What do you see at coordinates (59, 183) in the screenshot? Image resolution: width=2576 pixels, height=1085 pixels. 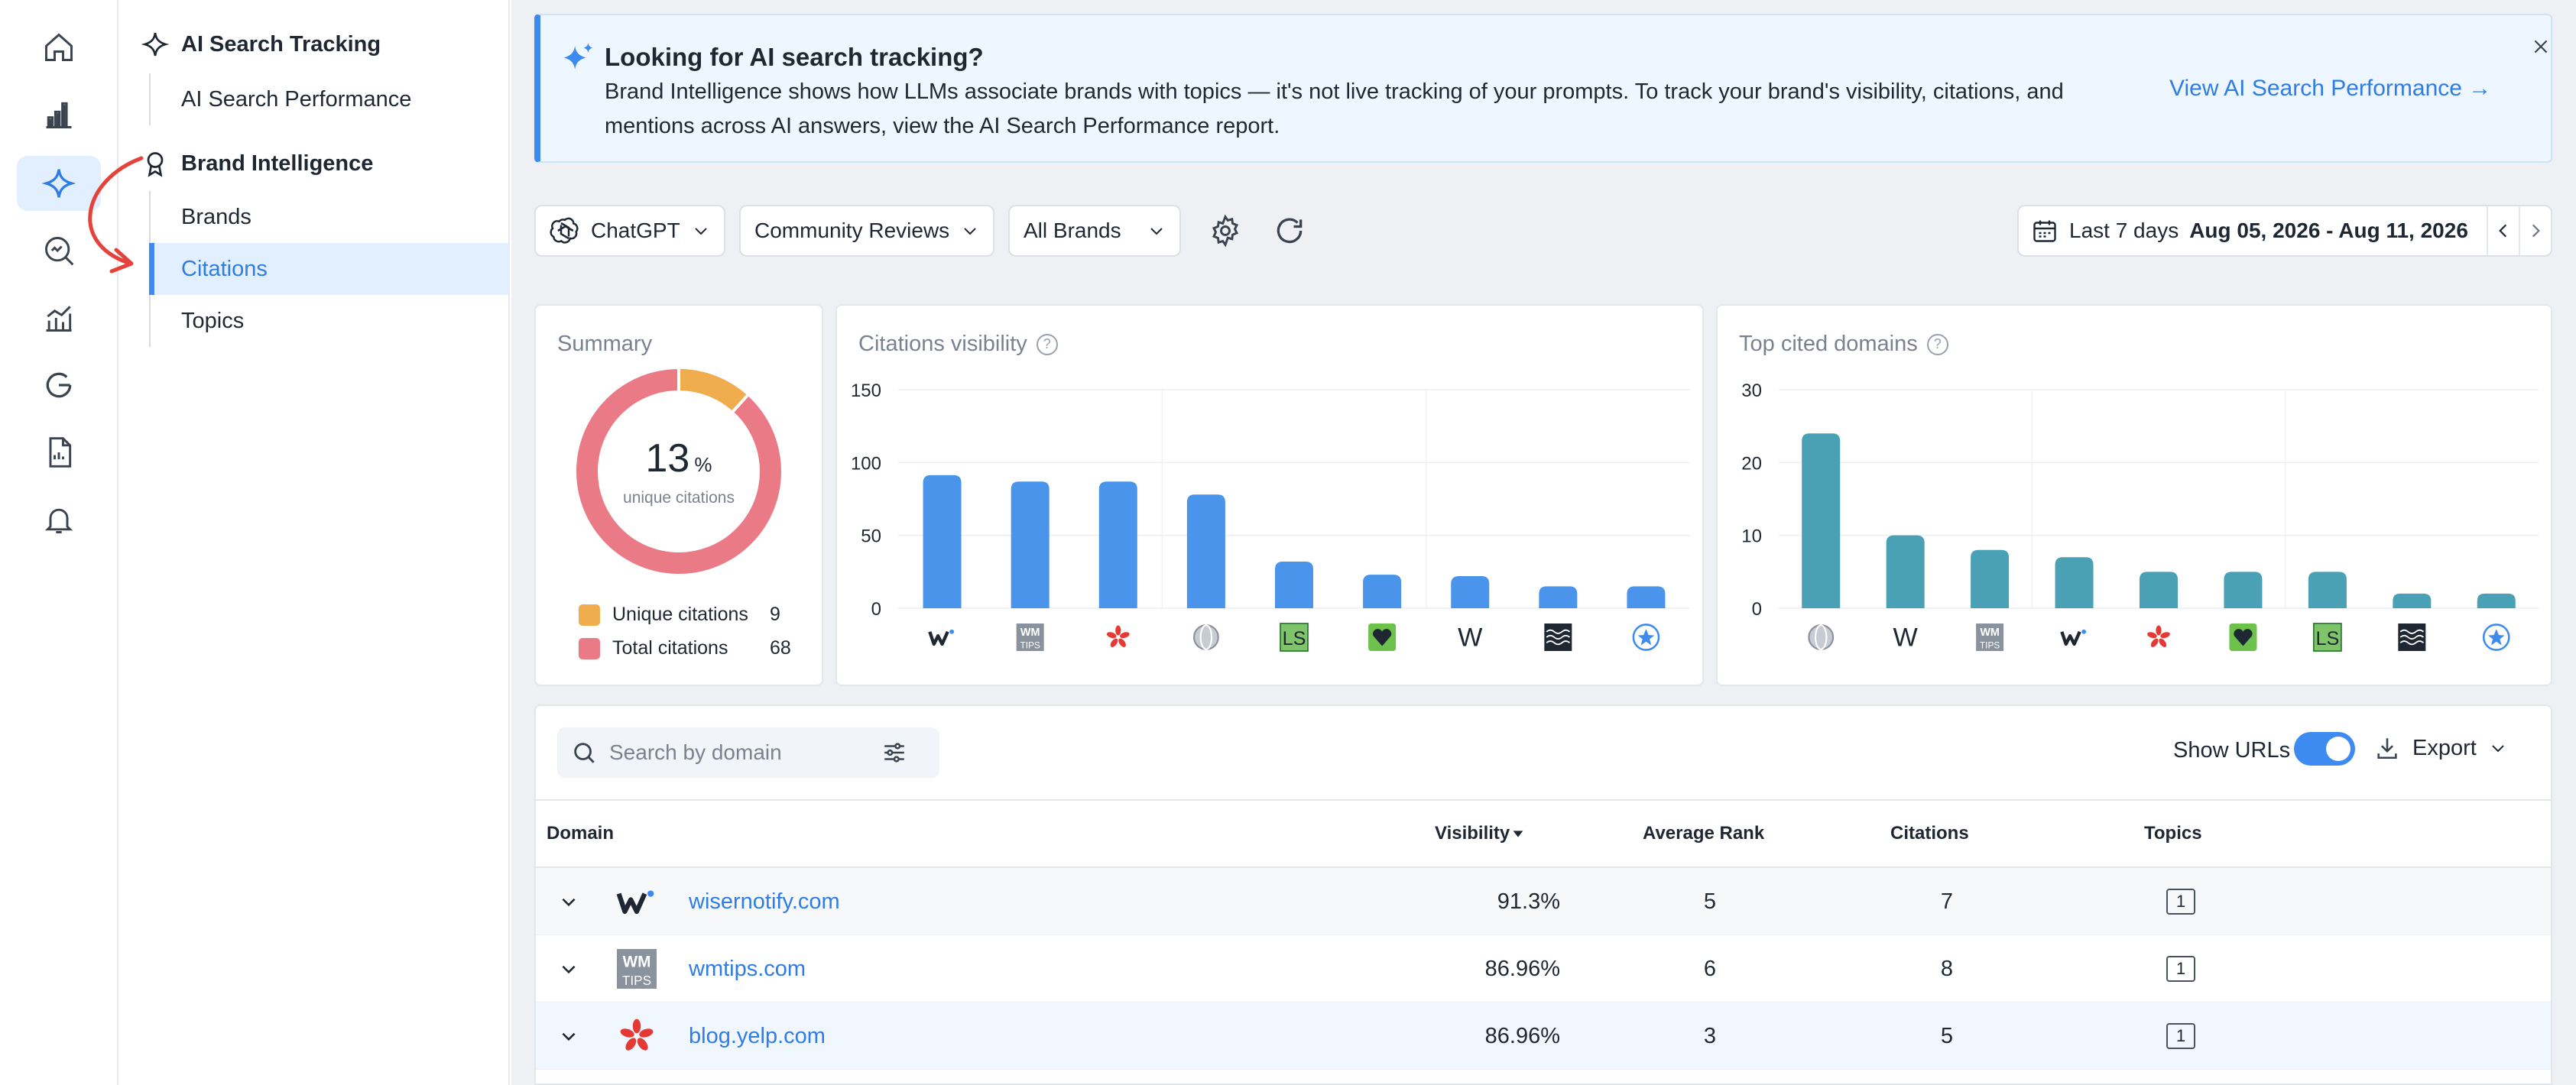 I see `sparkle-icon` at bounding box center [59, 183].